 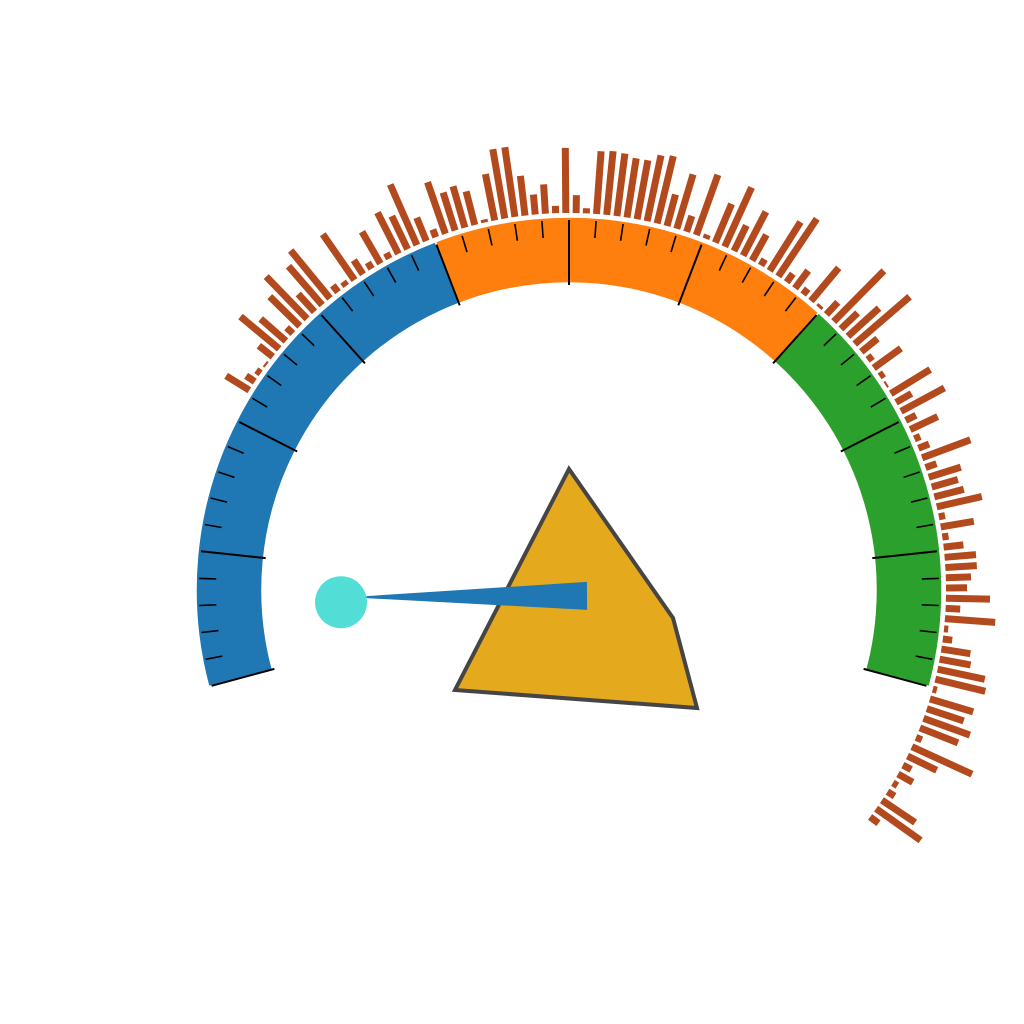 I want to click on needle-tip-circle, so click(x=341, y=602).